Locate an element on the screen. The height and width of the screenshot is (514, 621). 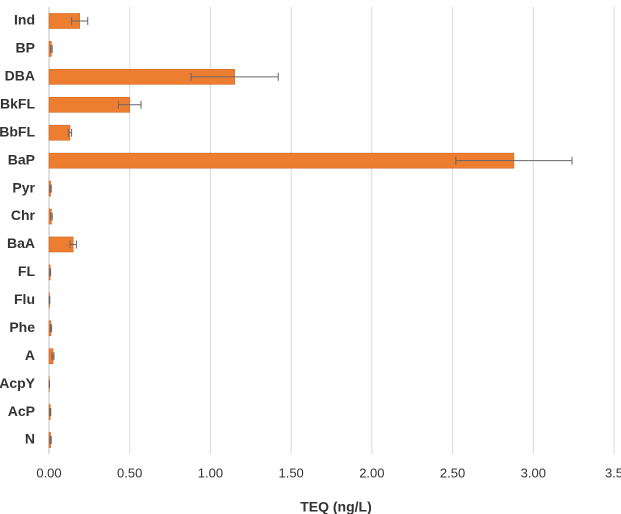
x-axis-title: TEQ (ng/L) is located at coordinates (336, 506).